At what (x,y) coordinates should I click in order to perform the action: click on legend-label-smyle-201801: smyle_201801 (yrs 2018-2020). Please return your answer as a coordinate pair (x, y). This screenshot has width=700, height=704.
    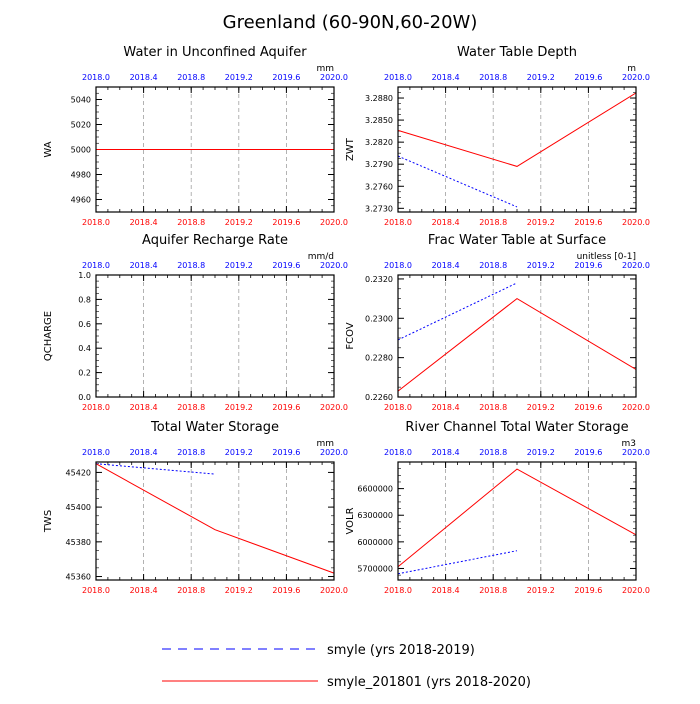
    Looking at the image, I should click on (429, 682).